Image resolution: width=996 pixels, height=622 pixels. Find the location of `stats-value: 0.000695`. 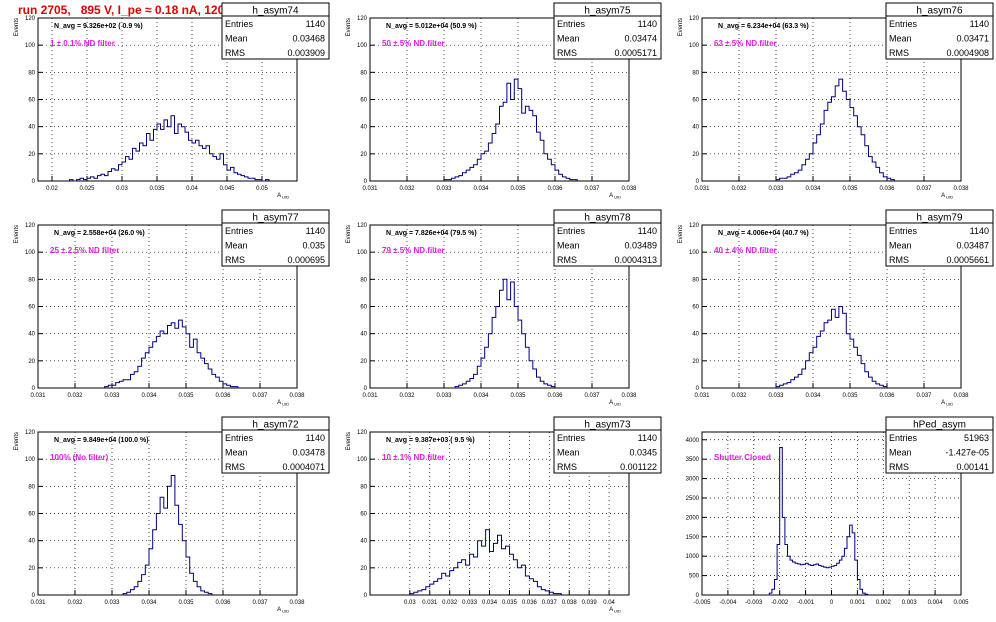

stats-value: 0.000695 is located at coordinates (306, 260).